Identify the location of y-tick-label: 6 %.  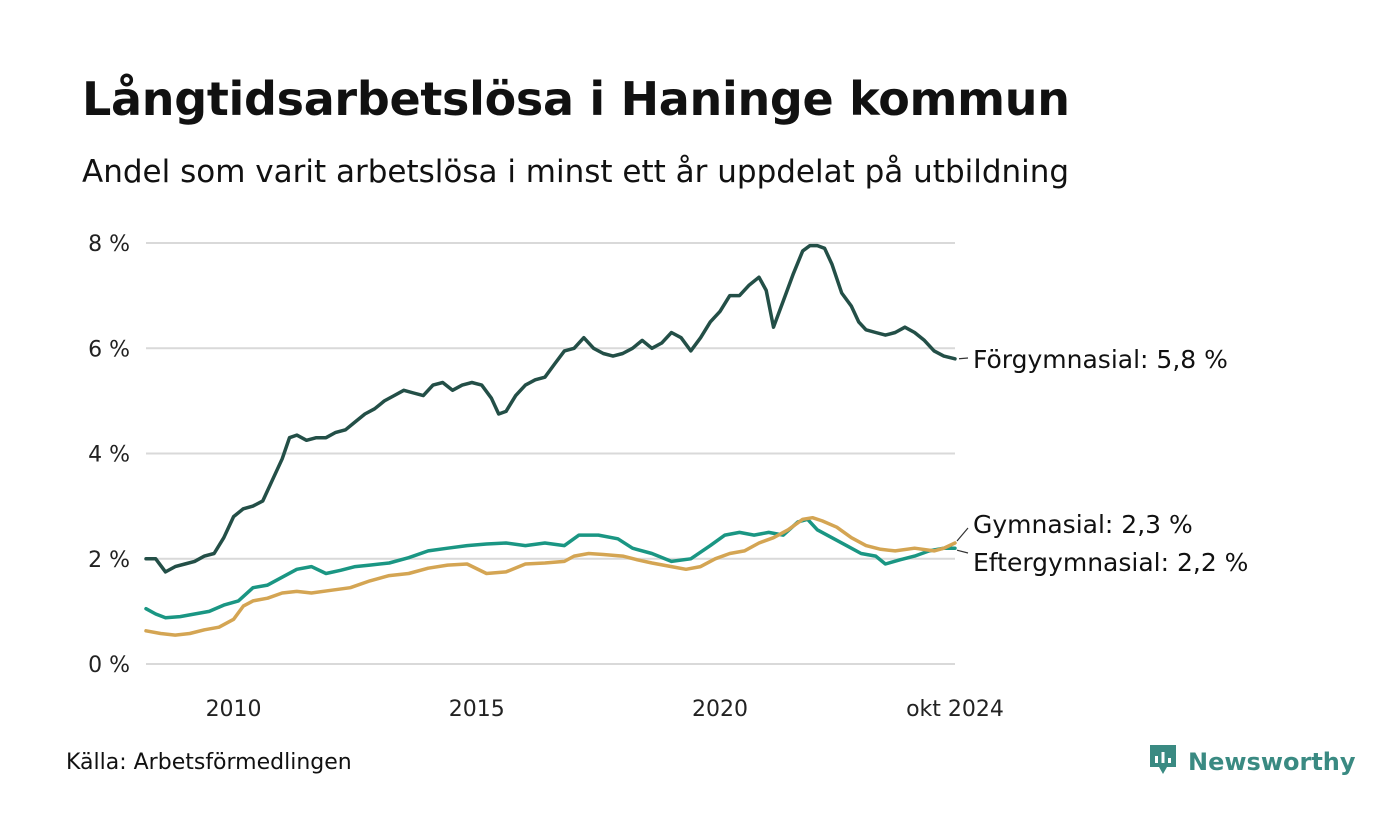
(109, 349).